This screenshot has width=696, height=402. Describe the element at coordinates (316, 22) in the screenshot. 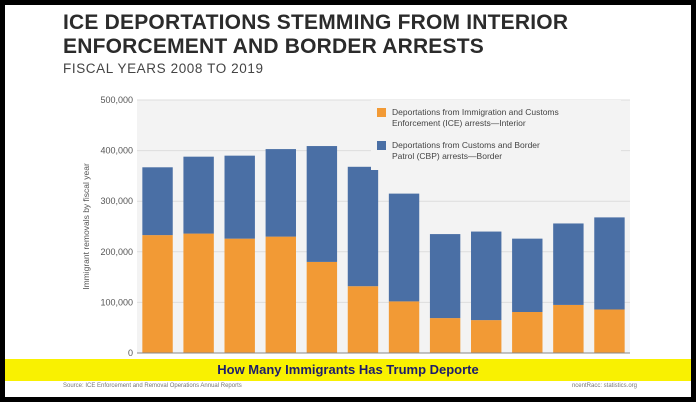

I see `chart-title-line1: ICE DEPORTATIONS STEMMING FROM INTERIOR` at that location.